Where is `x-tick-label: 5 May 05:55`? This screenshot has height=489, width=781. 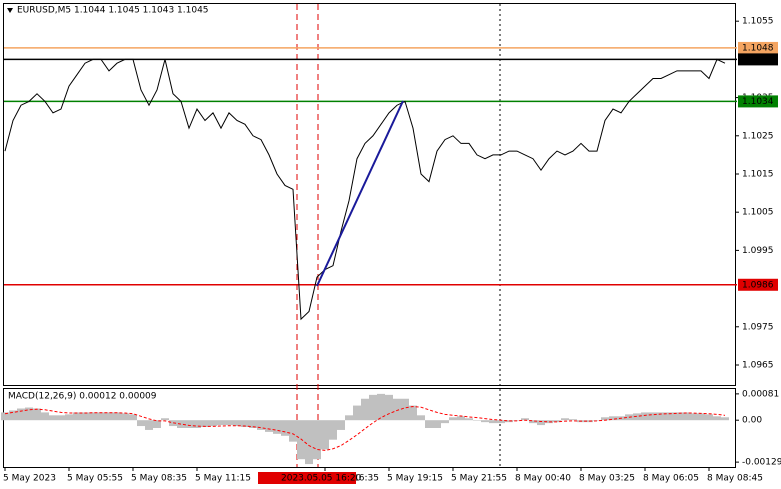
x-tick-label: 5 May 05:55 is located at coordinates (95, 479).